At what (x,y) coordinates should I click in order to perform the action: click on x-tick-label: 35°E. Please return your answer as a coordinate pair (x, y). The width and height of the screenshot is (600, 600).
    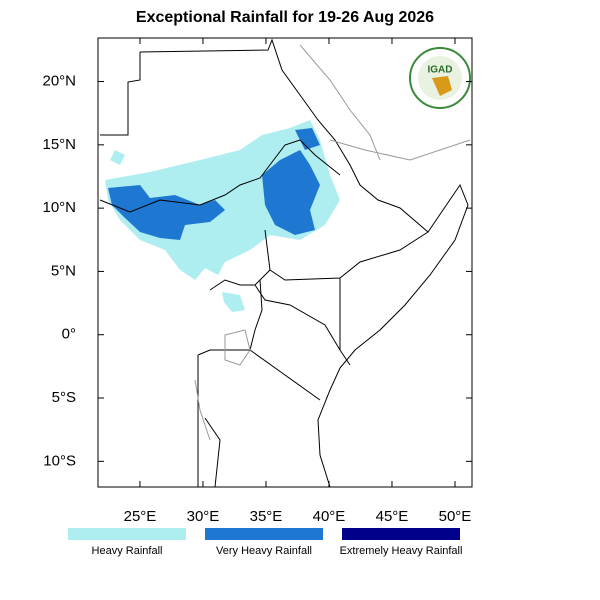
    Looking at the image, I should click on (266, 516).